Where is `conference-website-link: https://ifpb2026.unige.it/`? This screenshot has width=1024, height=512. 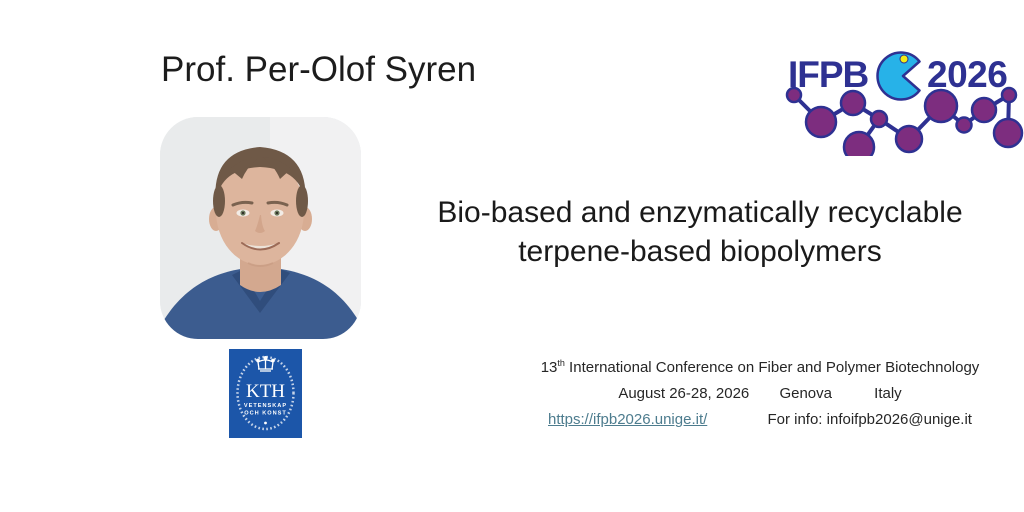 conference-website-link: https://ifpb2026.unige.it/ is located at coordinates (628, 419).